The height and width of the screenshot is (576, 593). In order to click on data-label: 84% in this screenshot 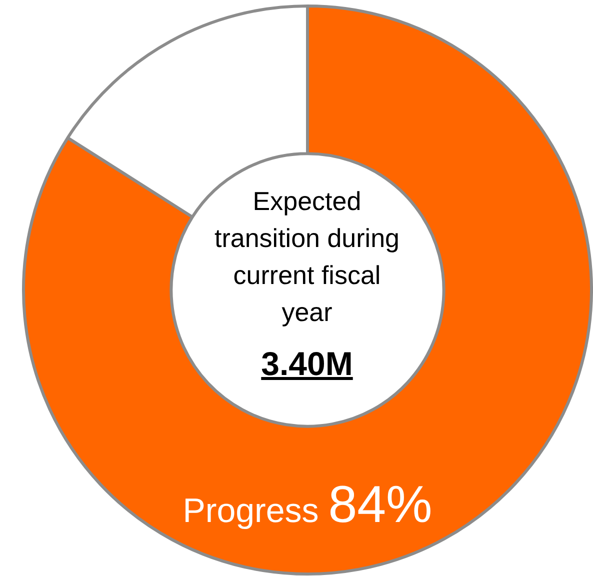, I will do `click(380, 505)`.